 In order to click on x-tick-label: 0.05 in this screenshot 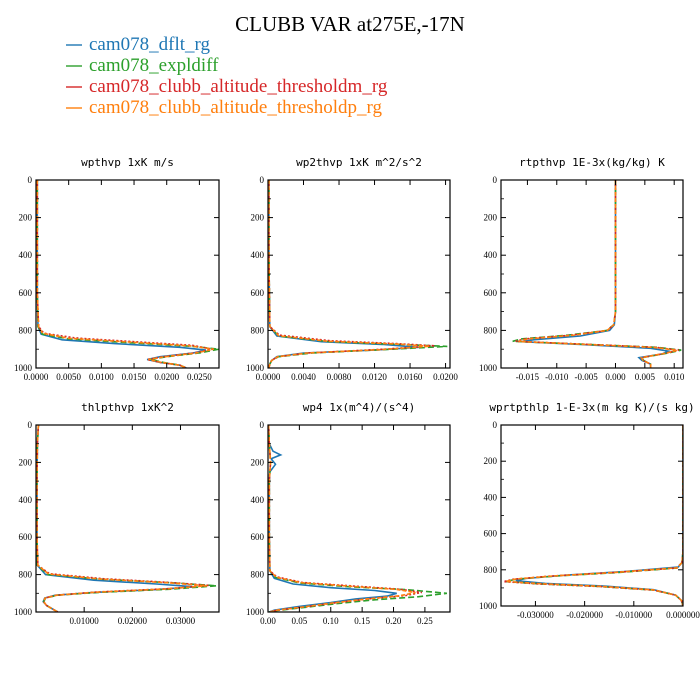, I will do `click(300, 621)`.